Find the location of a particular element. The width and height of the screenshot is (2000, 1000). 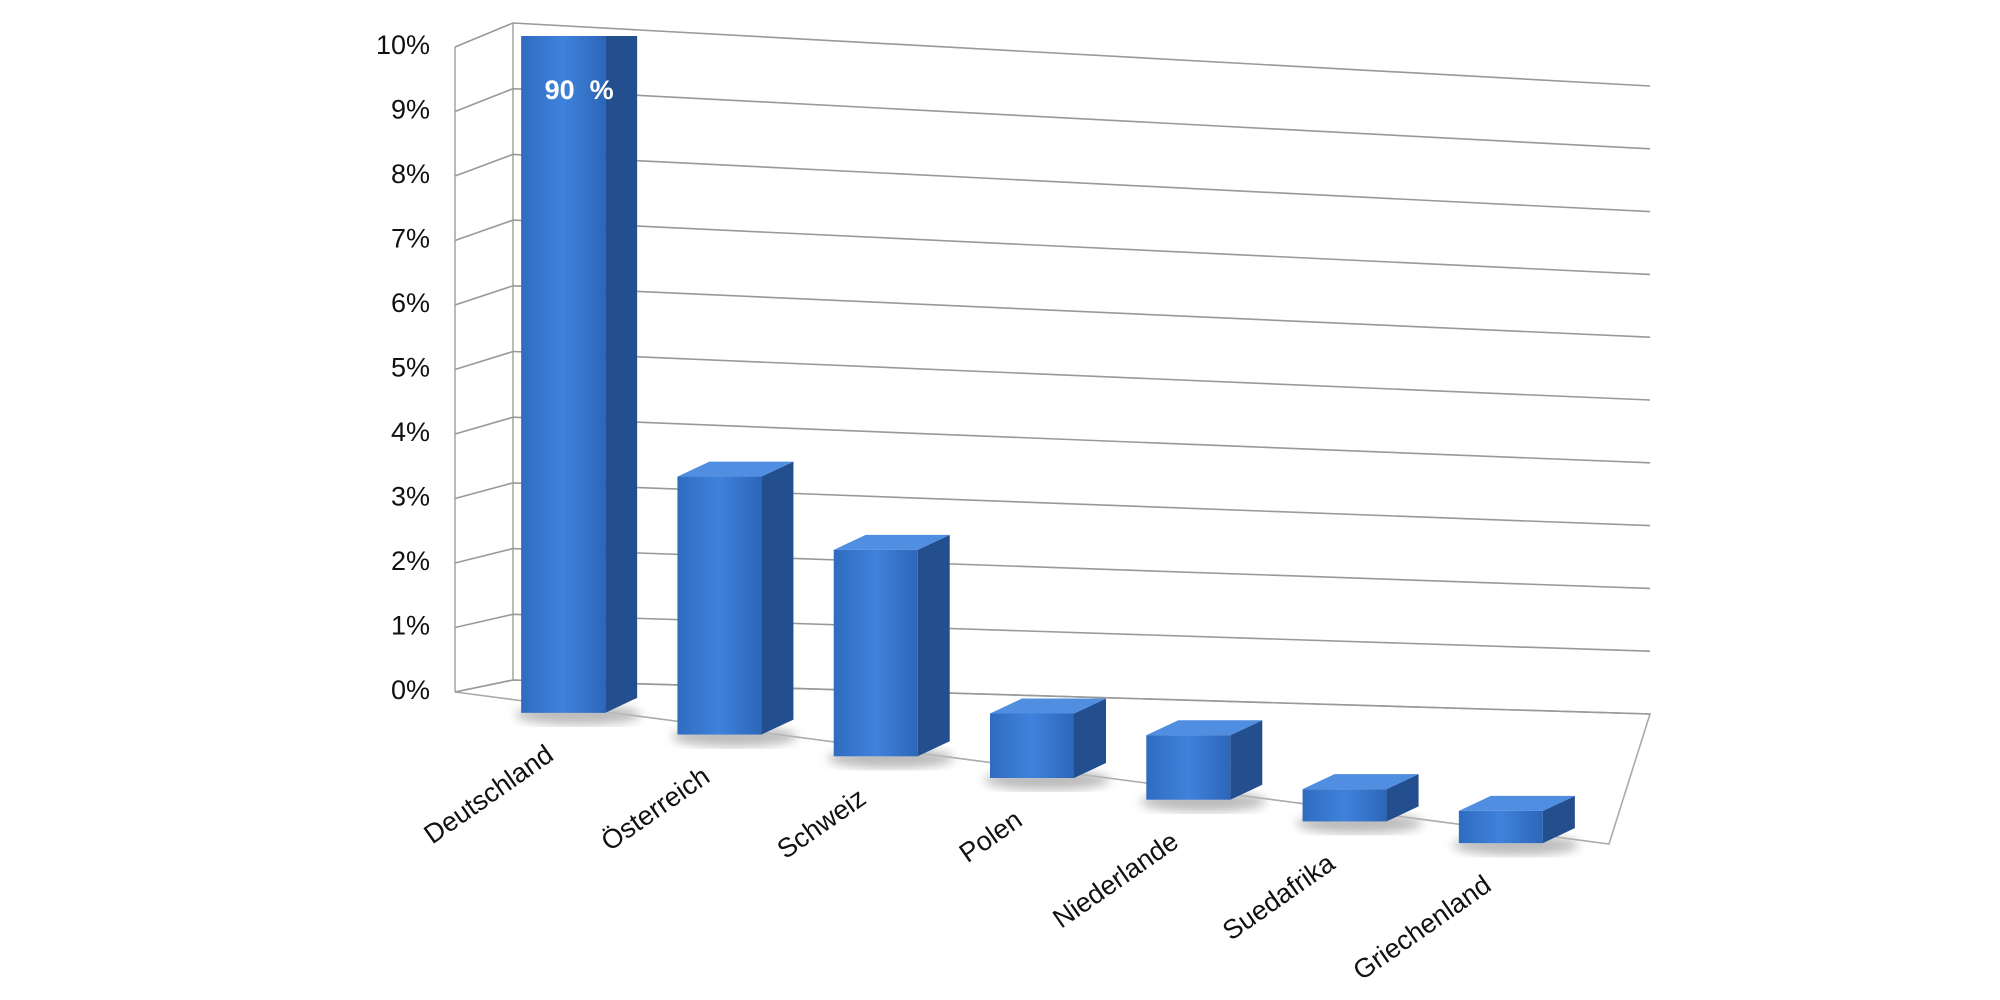

x-tick-label: Griechenland is located at coordinates (1422, 927).